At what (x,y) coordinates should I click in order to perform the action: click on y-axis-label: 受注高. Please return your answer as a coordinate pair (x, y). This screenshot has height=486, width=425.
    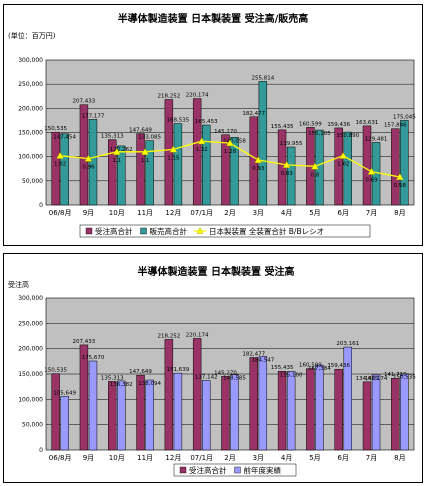
    Looking at the image, I should click on (18, 284).